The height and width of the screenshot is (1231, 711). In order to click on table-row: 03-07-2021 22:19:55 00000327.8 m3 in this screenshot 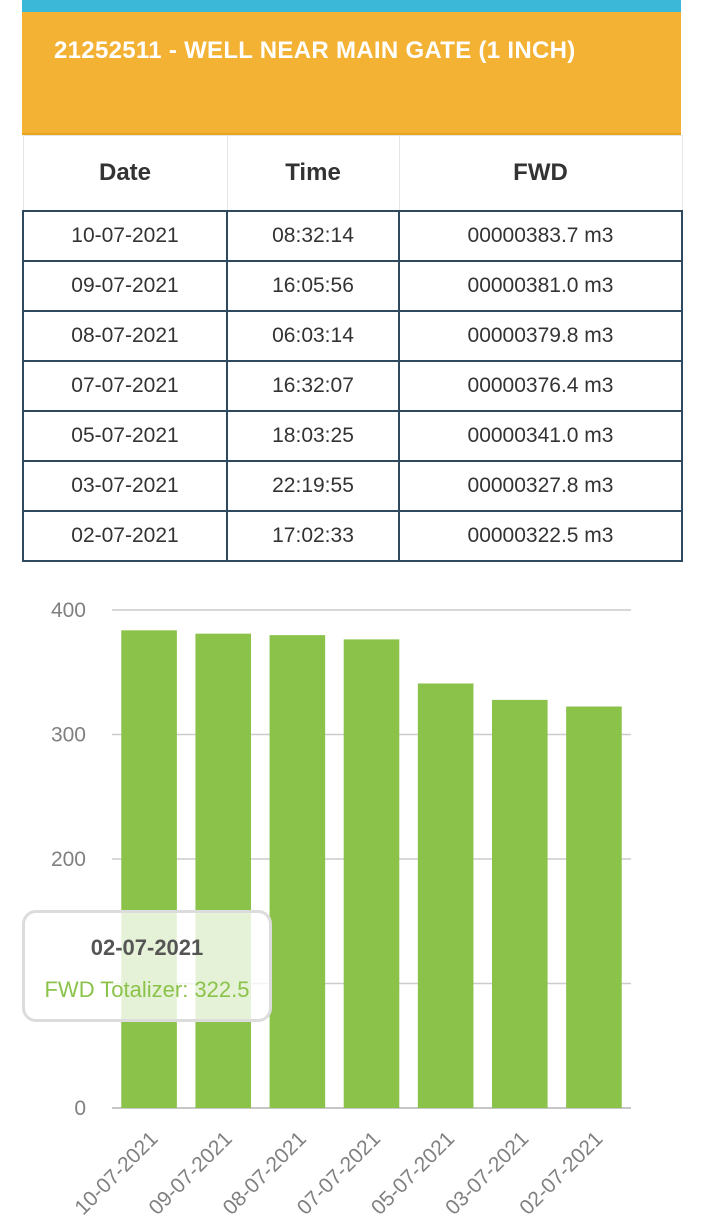, I will do `click(352, 486)`.